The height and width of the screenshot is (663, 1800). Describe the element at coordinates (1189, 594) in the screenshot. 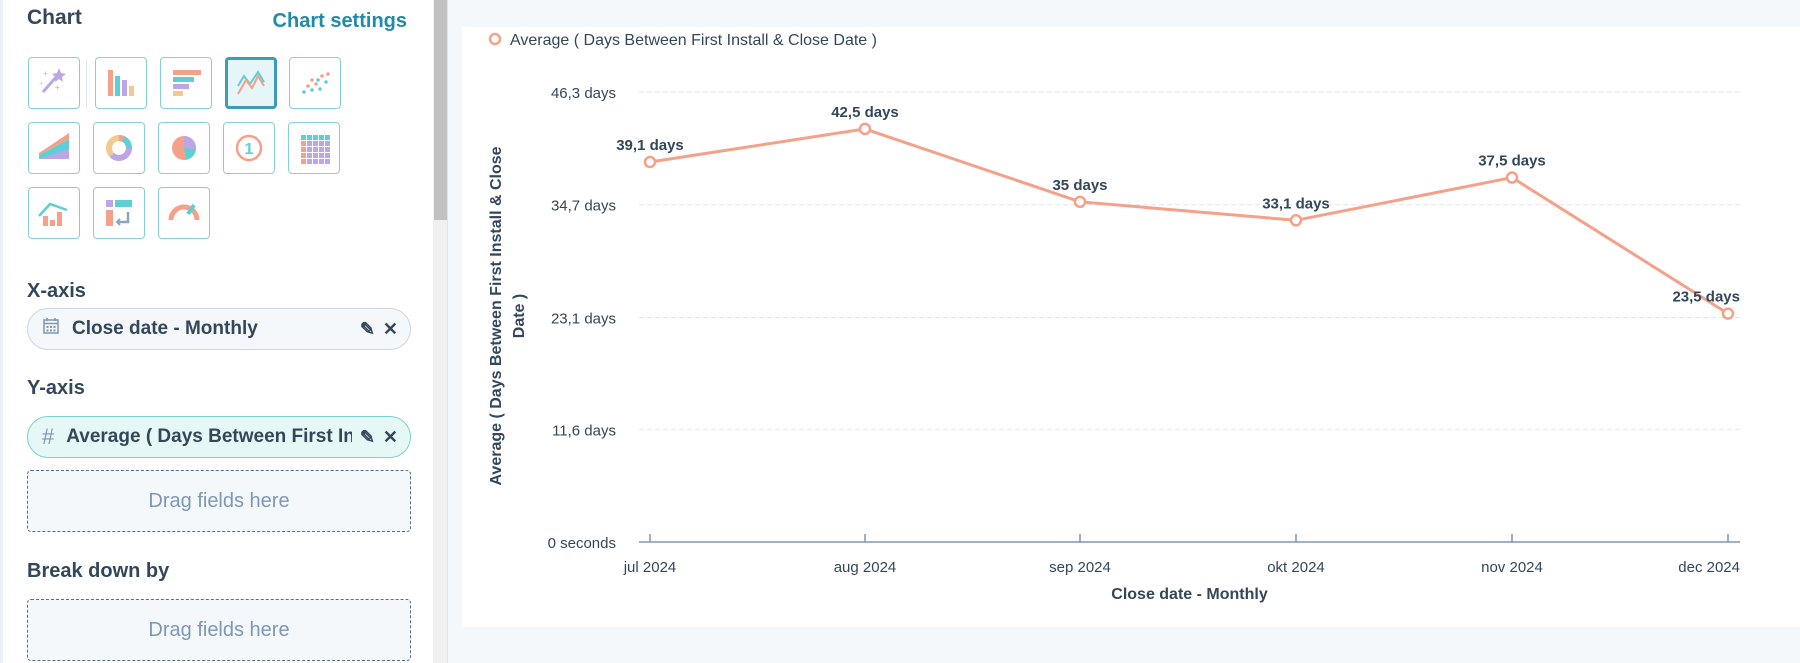

I see `x-axis-title: Close date - Monthly` at that location.